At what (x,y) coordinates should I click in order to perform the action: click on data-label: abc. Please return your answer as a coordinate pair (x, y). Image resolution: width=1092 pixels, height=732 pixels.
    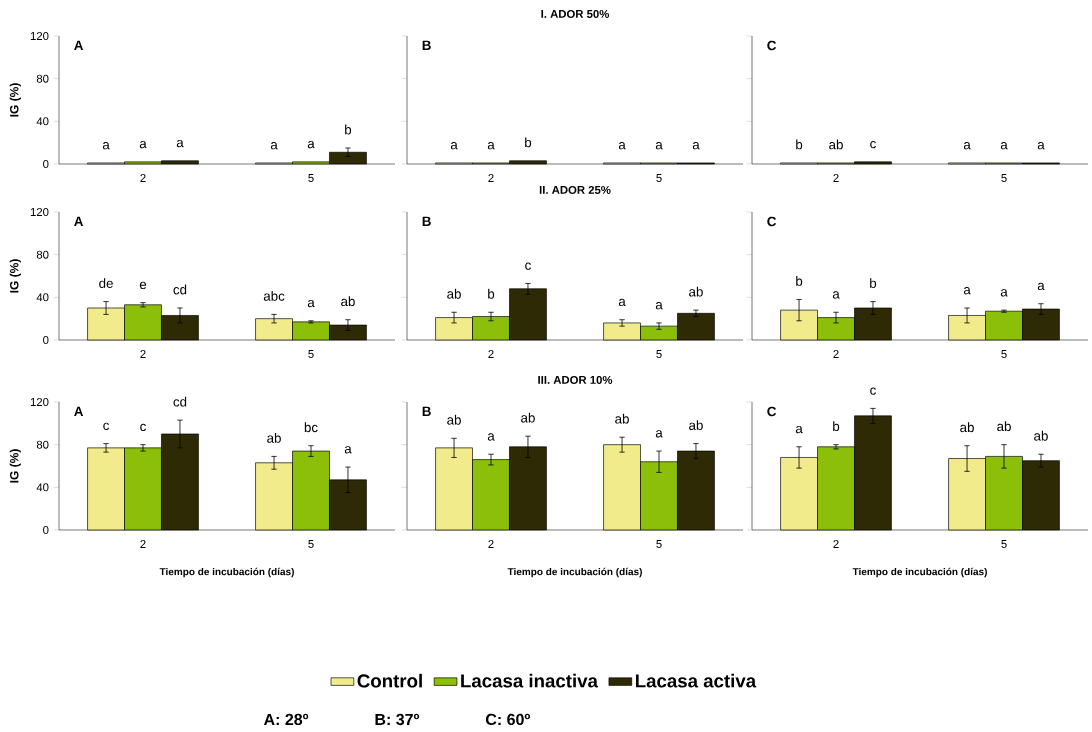
    Looking at the image, I should click on (274, 296).